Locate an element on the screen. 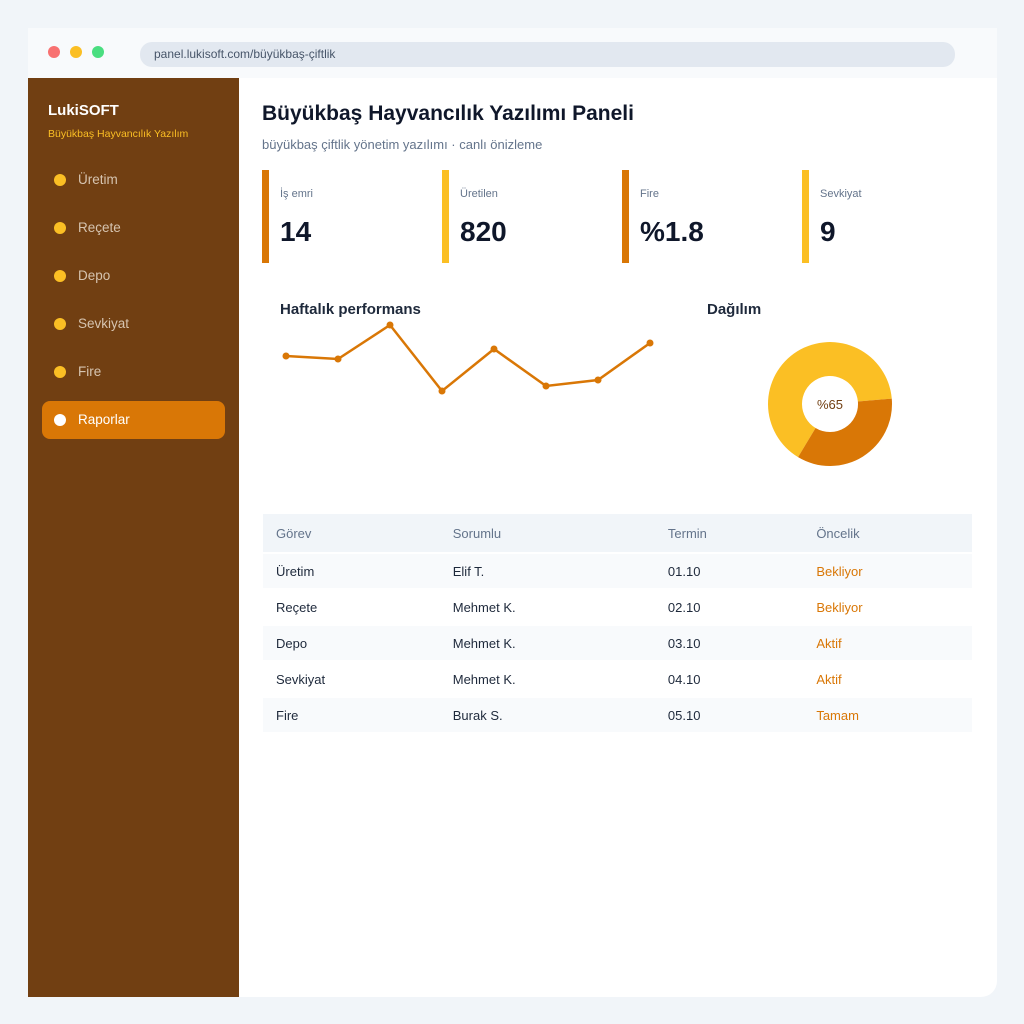  cell: Burak S. is located at coordinates (547, 715).